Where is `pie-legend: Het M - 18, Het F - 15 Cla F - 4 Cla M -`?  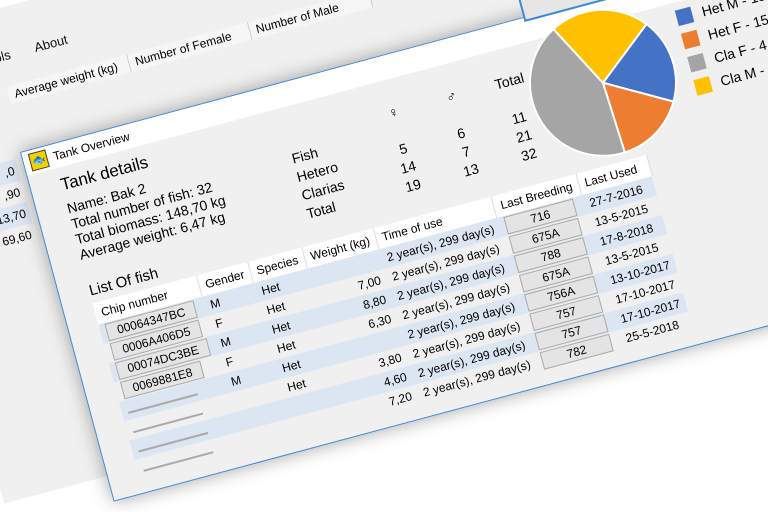 pie-legend: Het M - 18, Het F - 15 Cla F - 4 Cla M - is located at coordinates (721, 50).